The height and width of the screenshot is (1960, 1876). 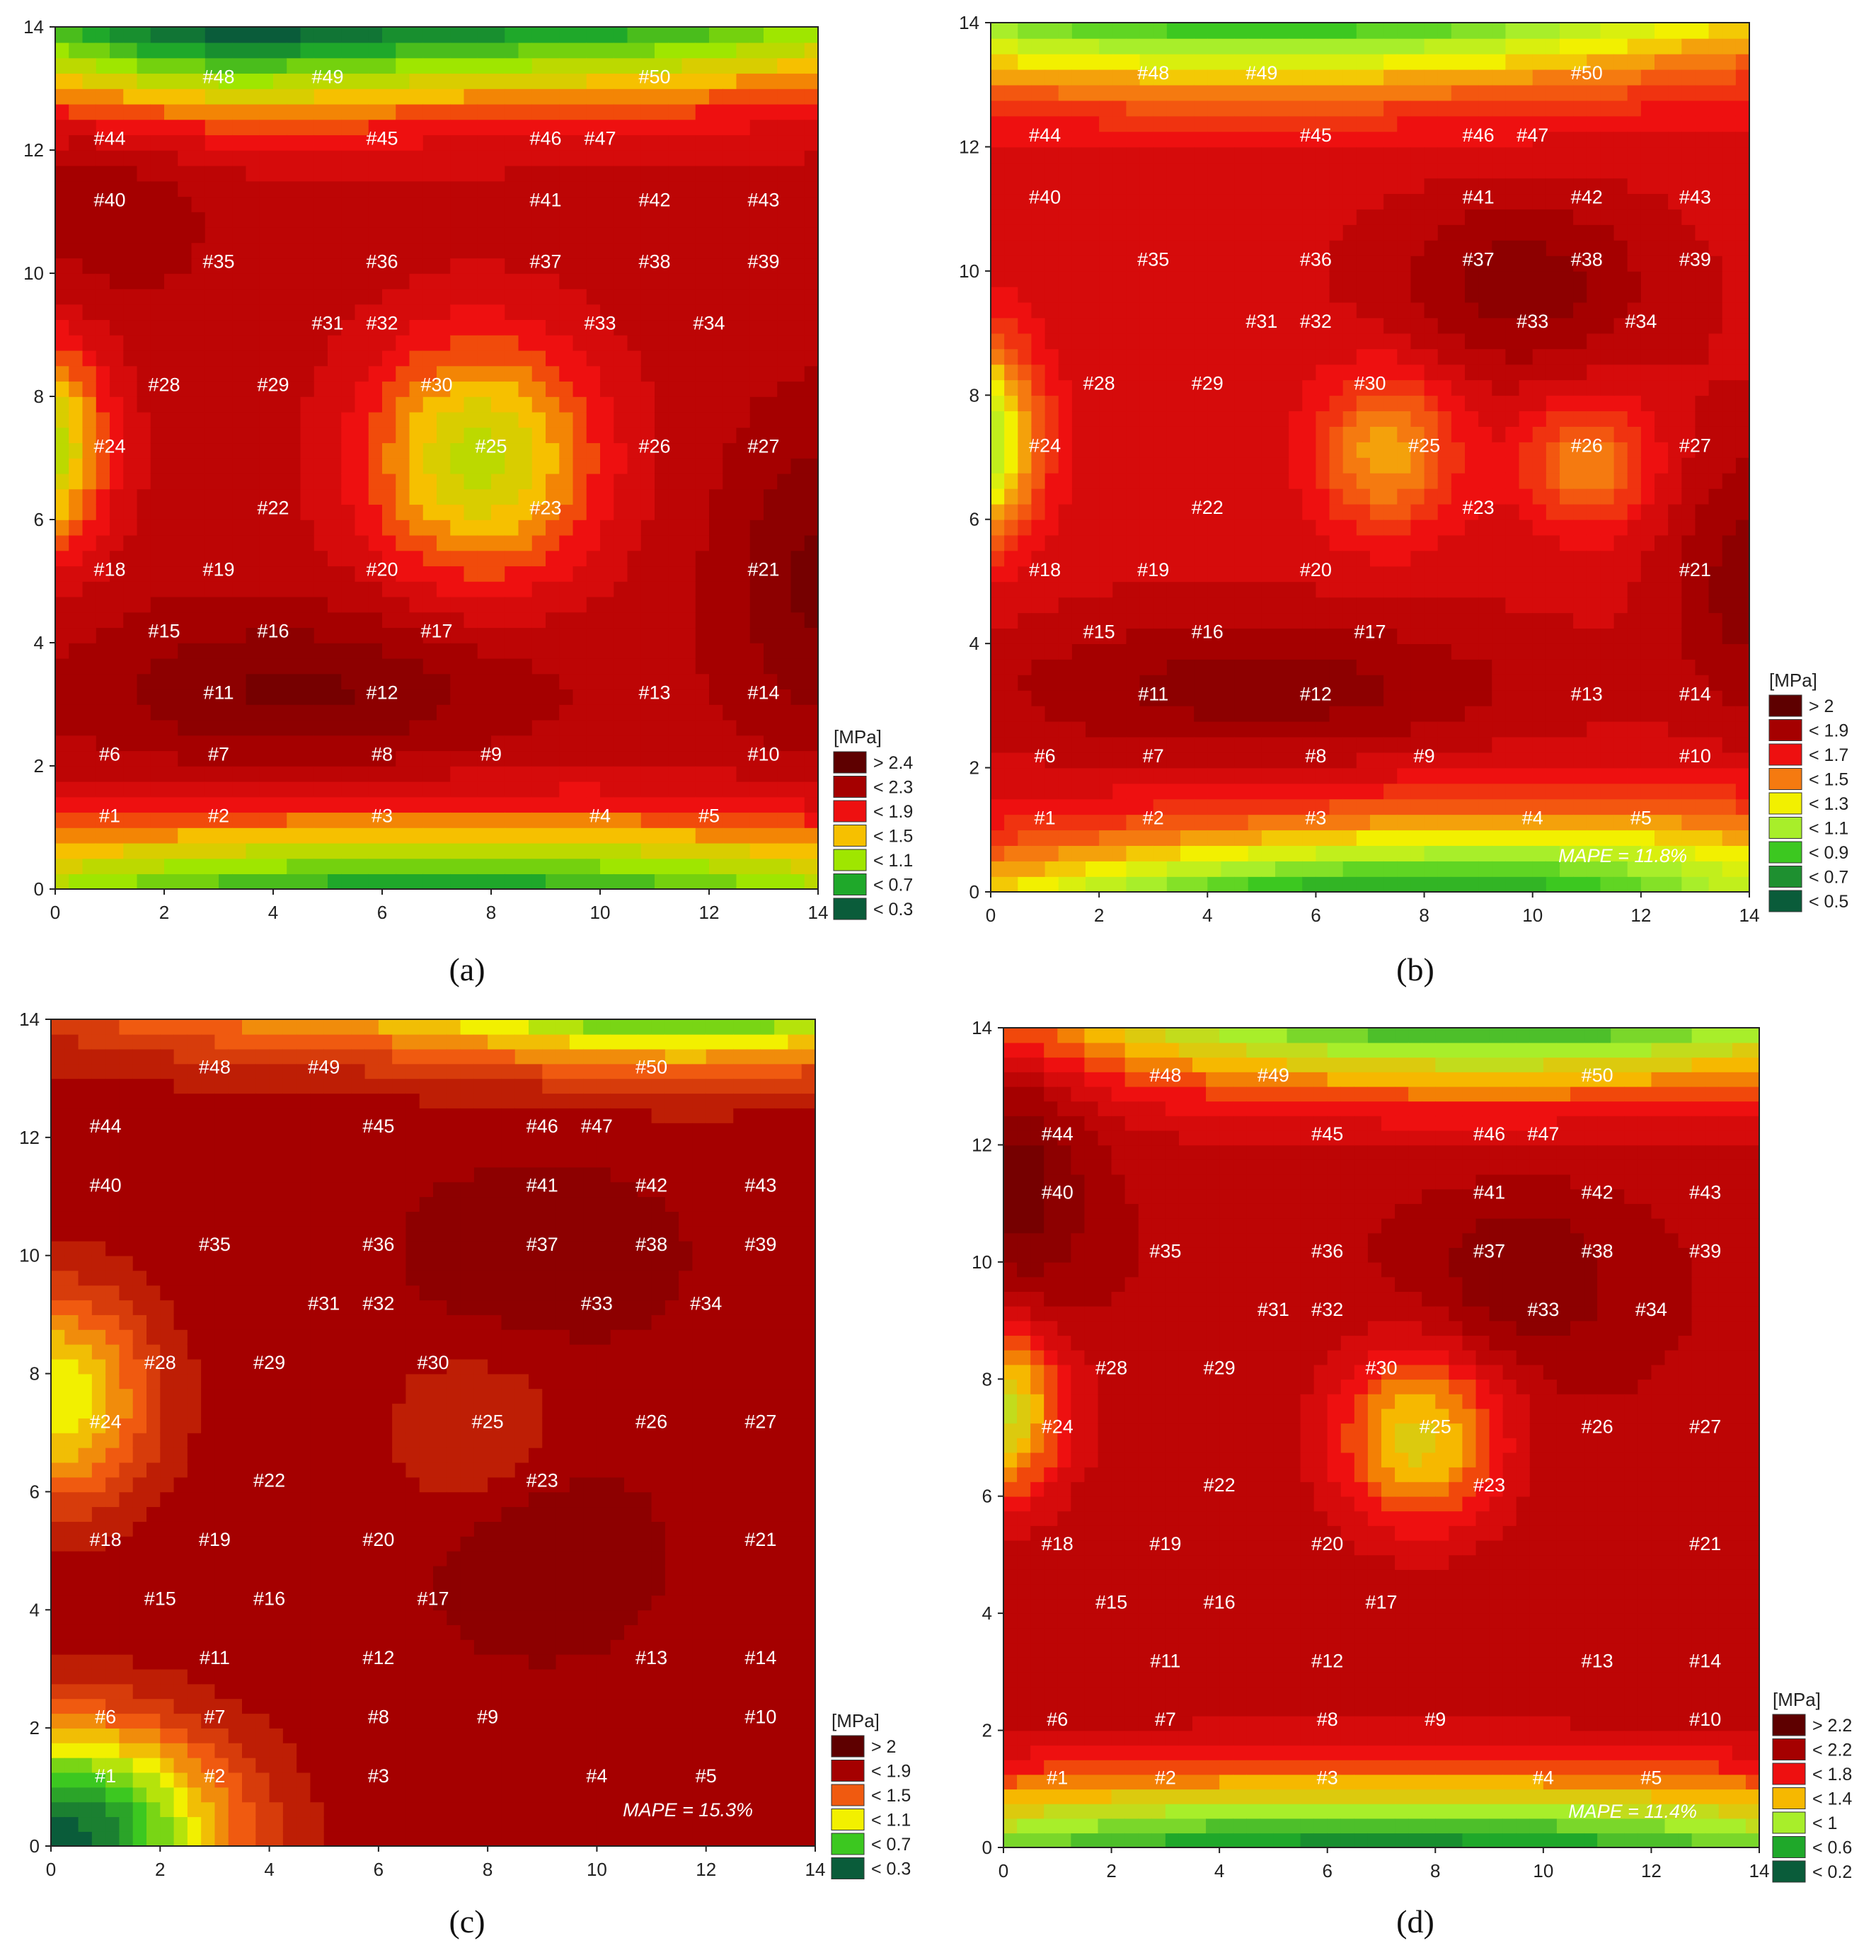 What do you see at coordinates (218, 569) in the screenshot?
I see `point-label: #19` at bounding box center [218, 569].